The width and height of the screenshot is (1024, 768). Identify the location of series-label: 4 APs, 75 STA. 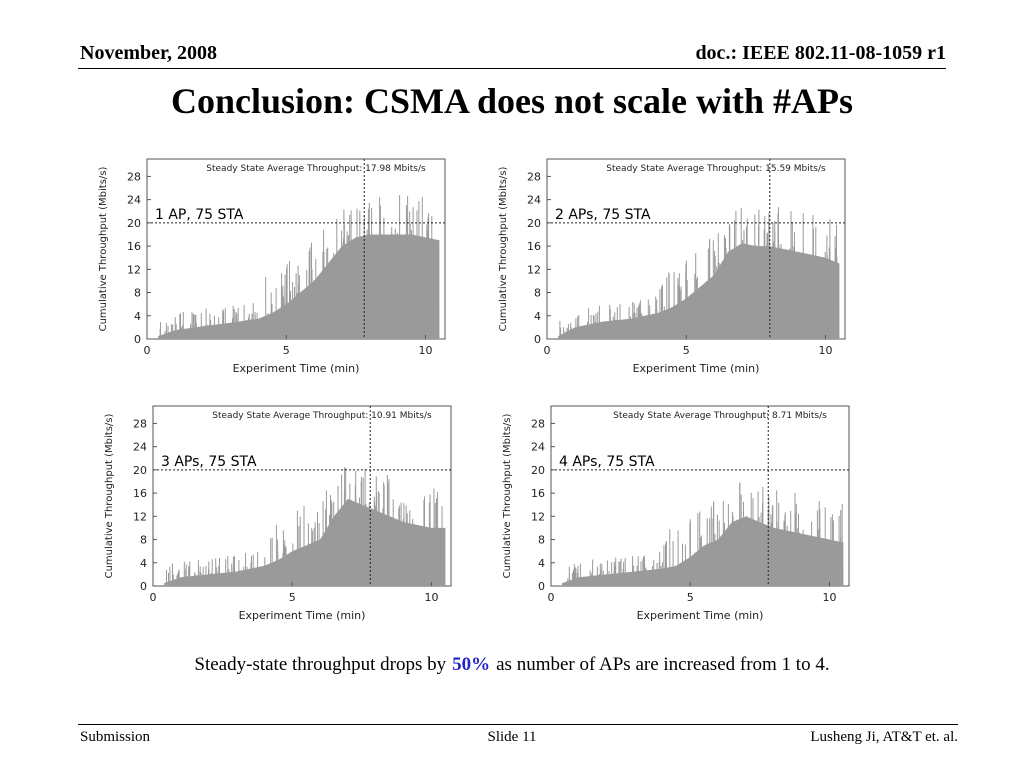
(607, 462).